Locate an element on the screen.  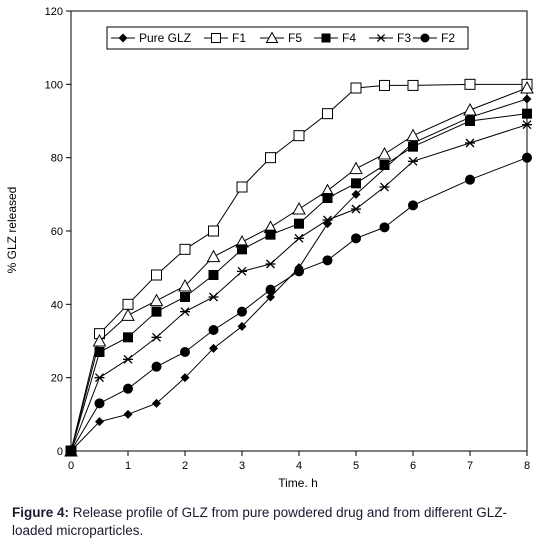
y-tick-label: 80 is located at coordinates (57, 159).